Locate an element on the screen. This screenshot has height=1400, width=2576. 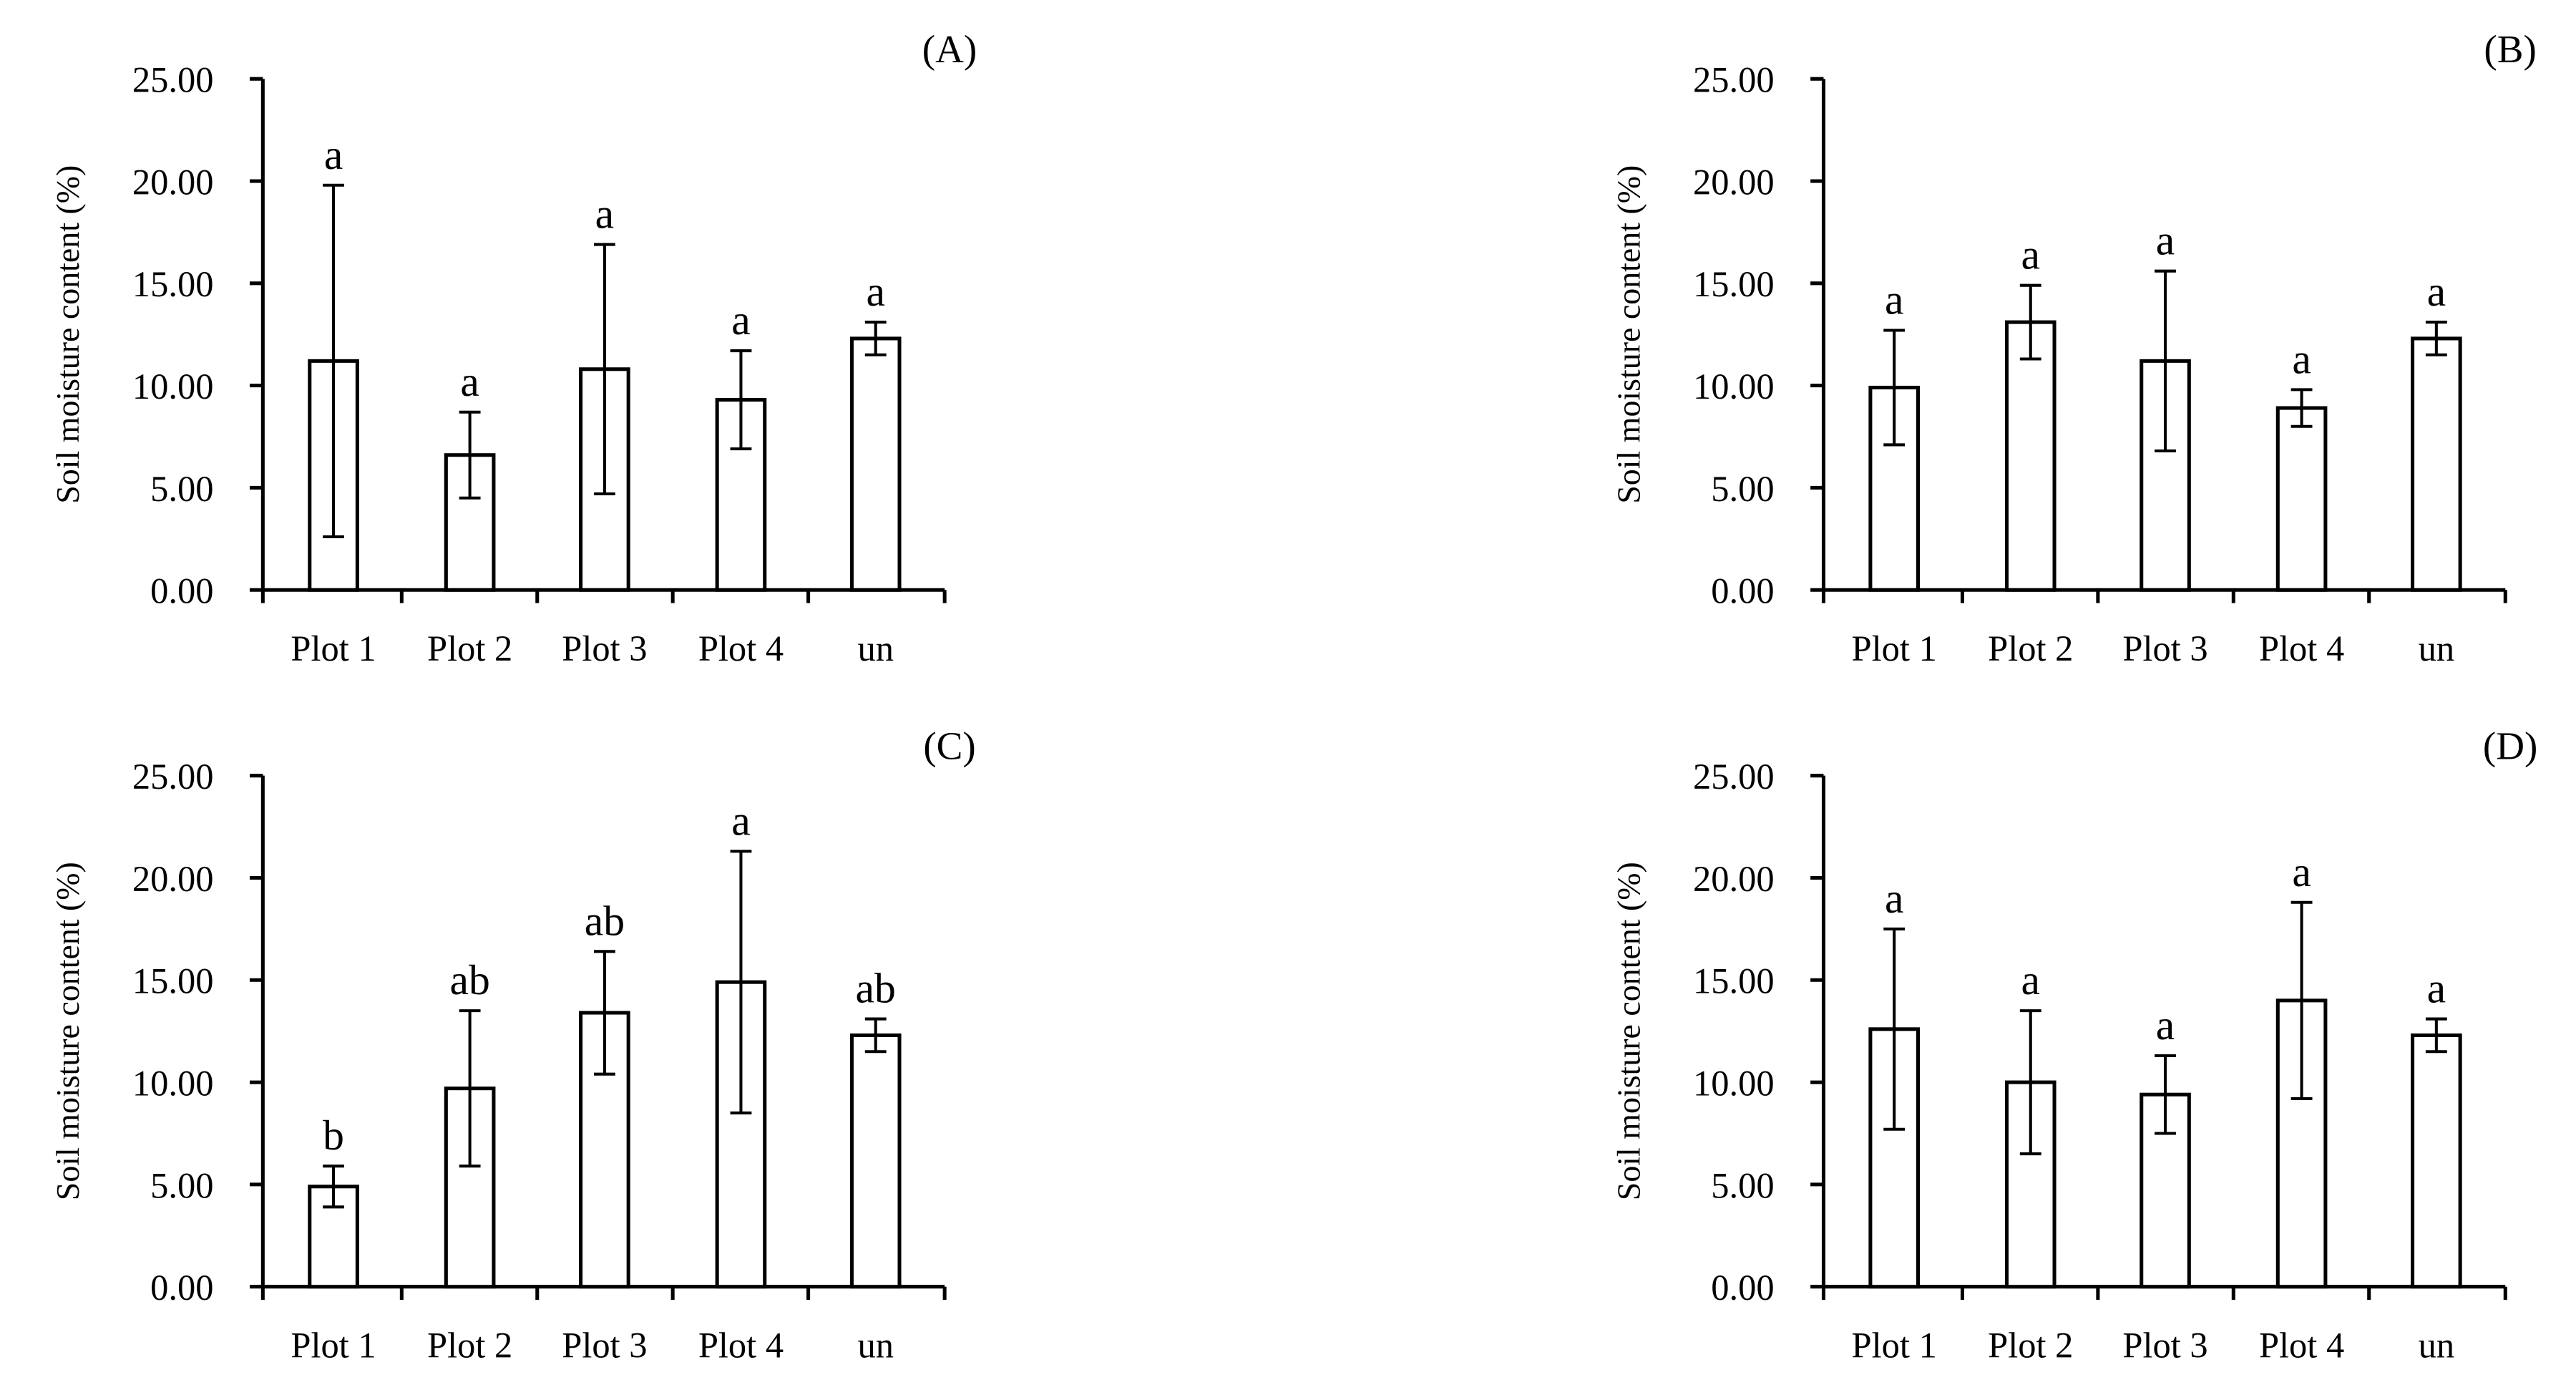
panel-title: (A) is located at coordinates (949, 49).